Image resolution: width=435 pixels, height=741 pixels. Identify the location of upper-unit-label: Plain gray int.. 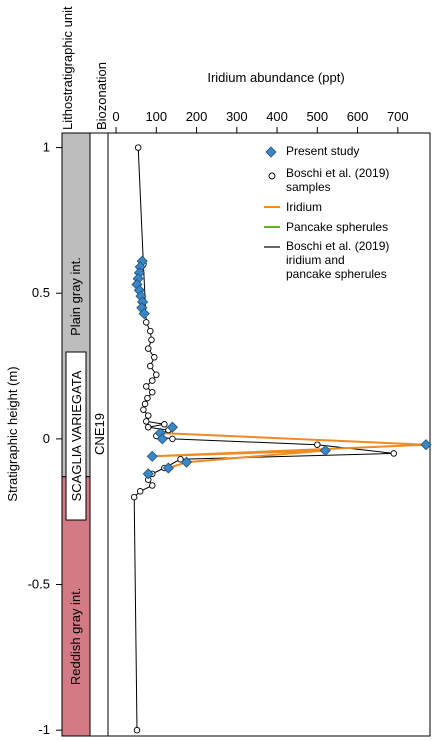
(75, 296).